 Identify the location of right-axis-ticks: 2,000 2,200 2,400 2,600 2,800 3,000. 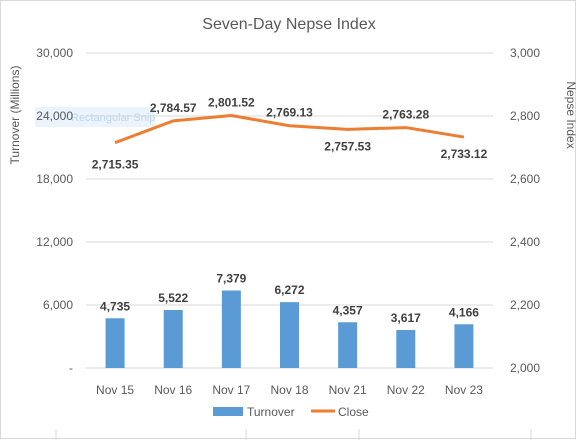
(525, 210).